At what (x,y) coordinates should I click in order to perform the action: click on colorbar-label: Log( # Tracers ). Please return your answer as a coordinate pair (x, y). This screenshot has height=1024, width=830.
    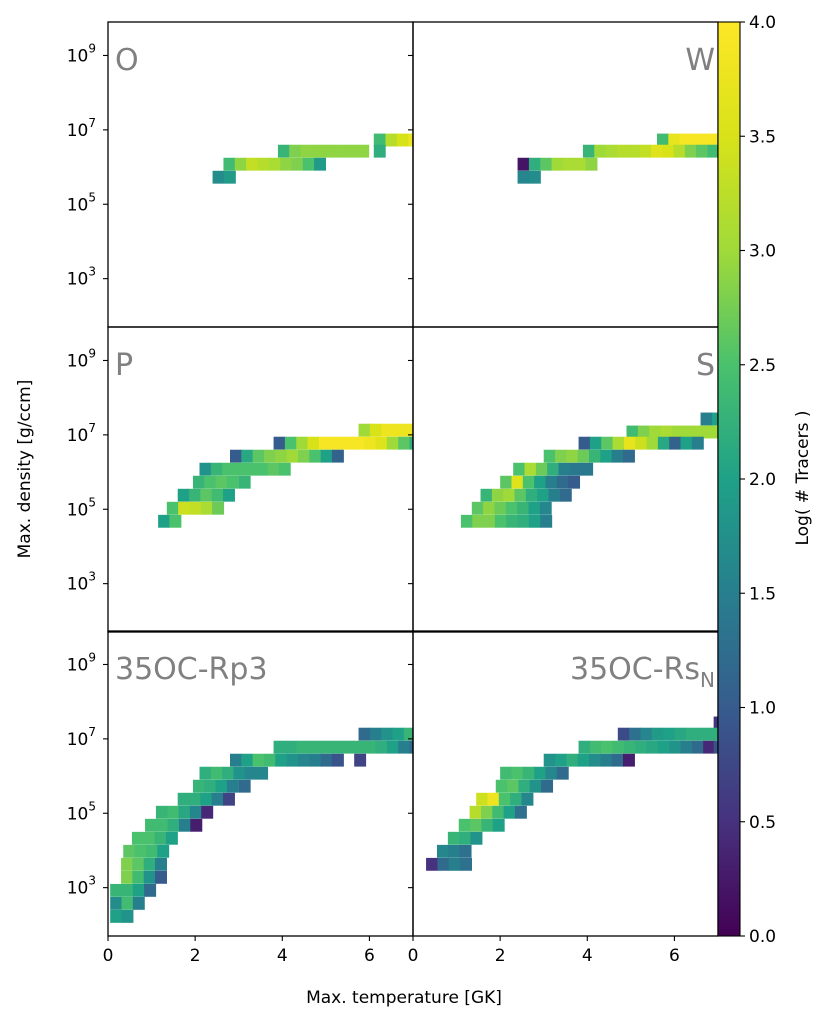
    Looking at the image, I should click on (803, 477).